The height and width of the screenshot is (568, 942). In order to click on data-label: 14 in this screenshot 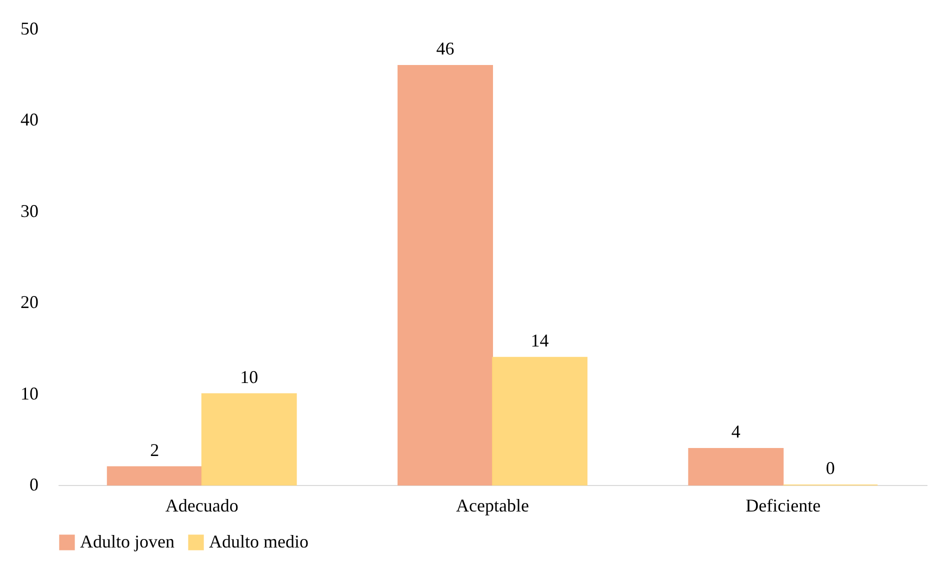, I will do `click(539, 340)`.